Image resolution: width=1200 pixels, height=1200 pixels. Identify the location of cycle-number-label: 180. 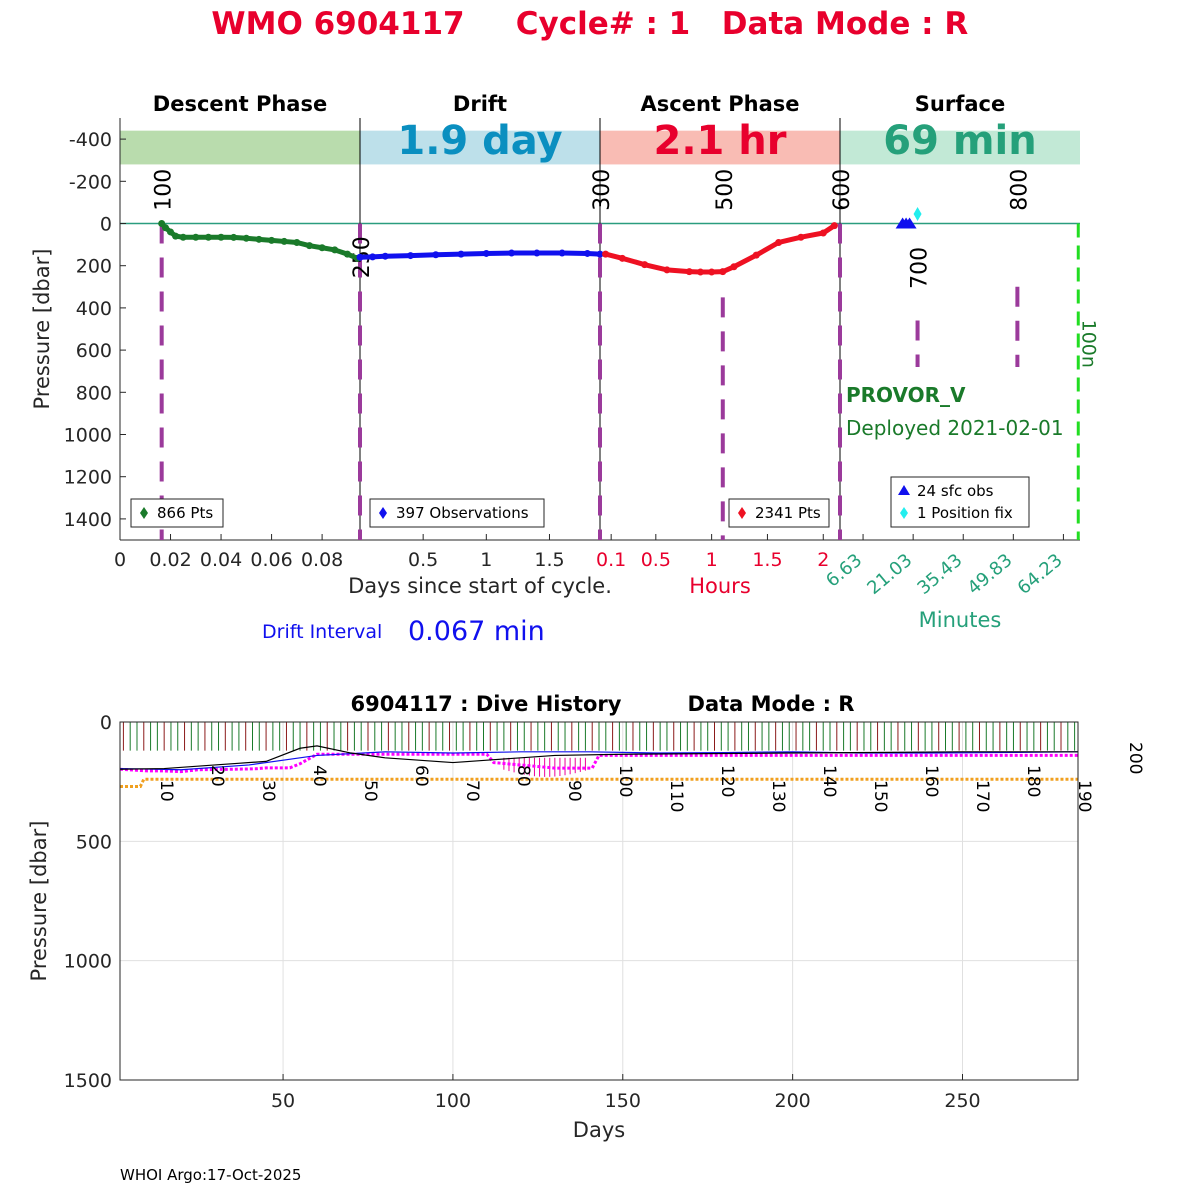
(1033, 781).